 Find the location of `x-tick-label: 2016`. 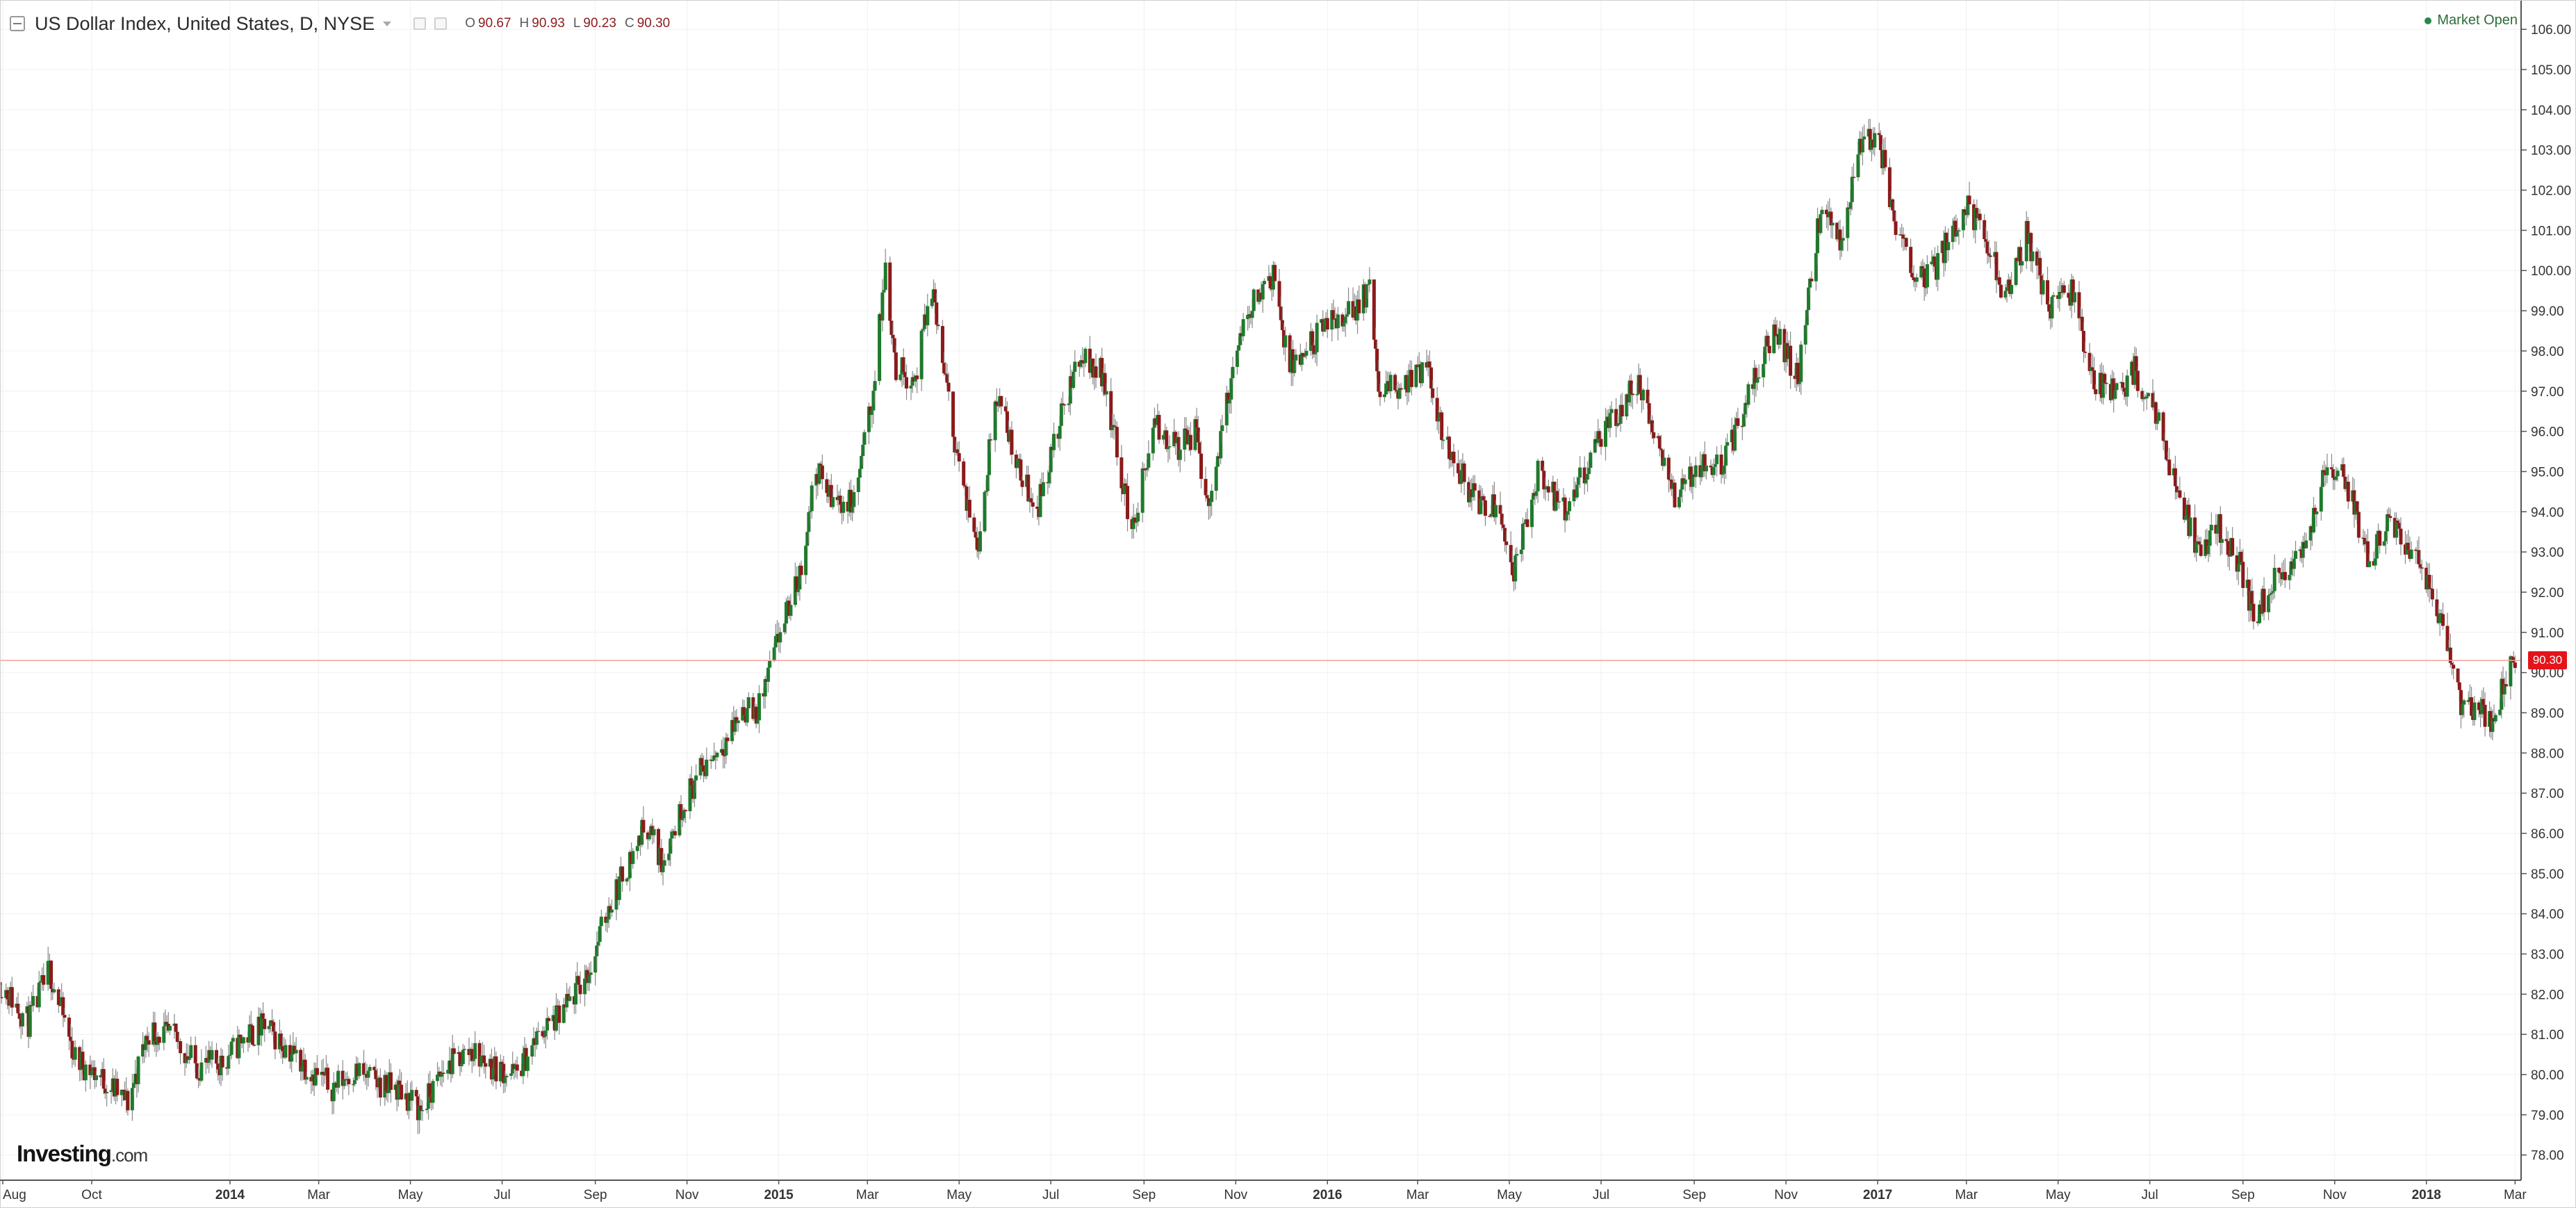

x-tick-label: 2016 is located at coordinates (1327, 1195).